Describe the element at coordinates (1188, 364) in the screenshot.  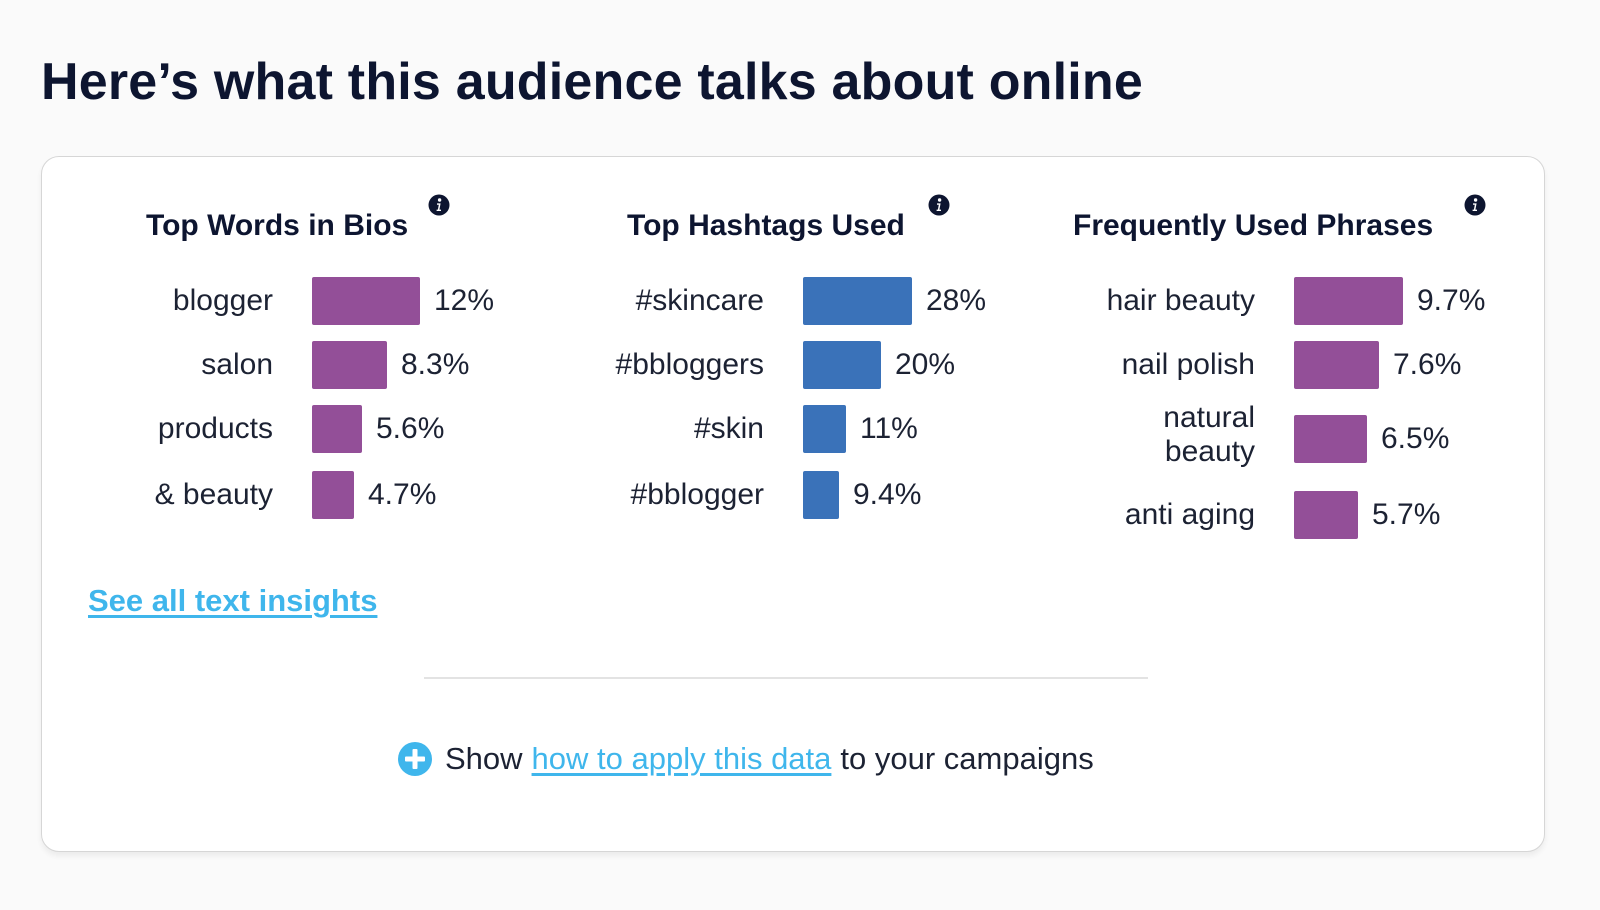
I see `category-label: nail polish` at that location.